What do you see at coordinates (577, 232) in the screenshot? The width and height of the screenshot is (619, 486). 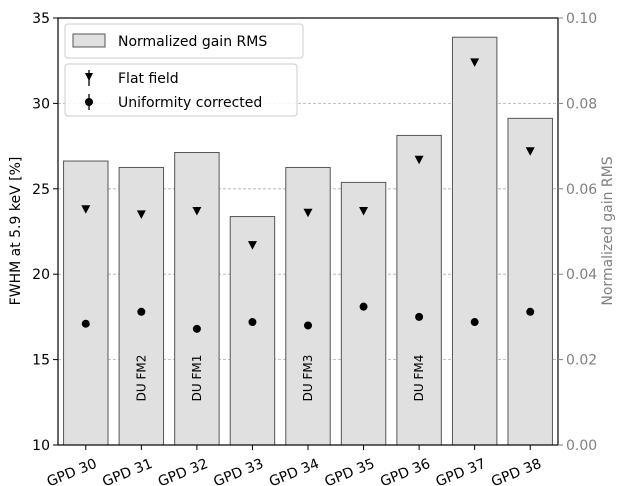 I see `right-axis-ticks: 0.00 0.02 0.04 0.06 0.08 0.10` at bounding box center [577, 232].